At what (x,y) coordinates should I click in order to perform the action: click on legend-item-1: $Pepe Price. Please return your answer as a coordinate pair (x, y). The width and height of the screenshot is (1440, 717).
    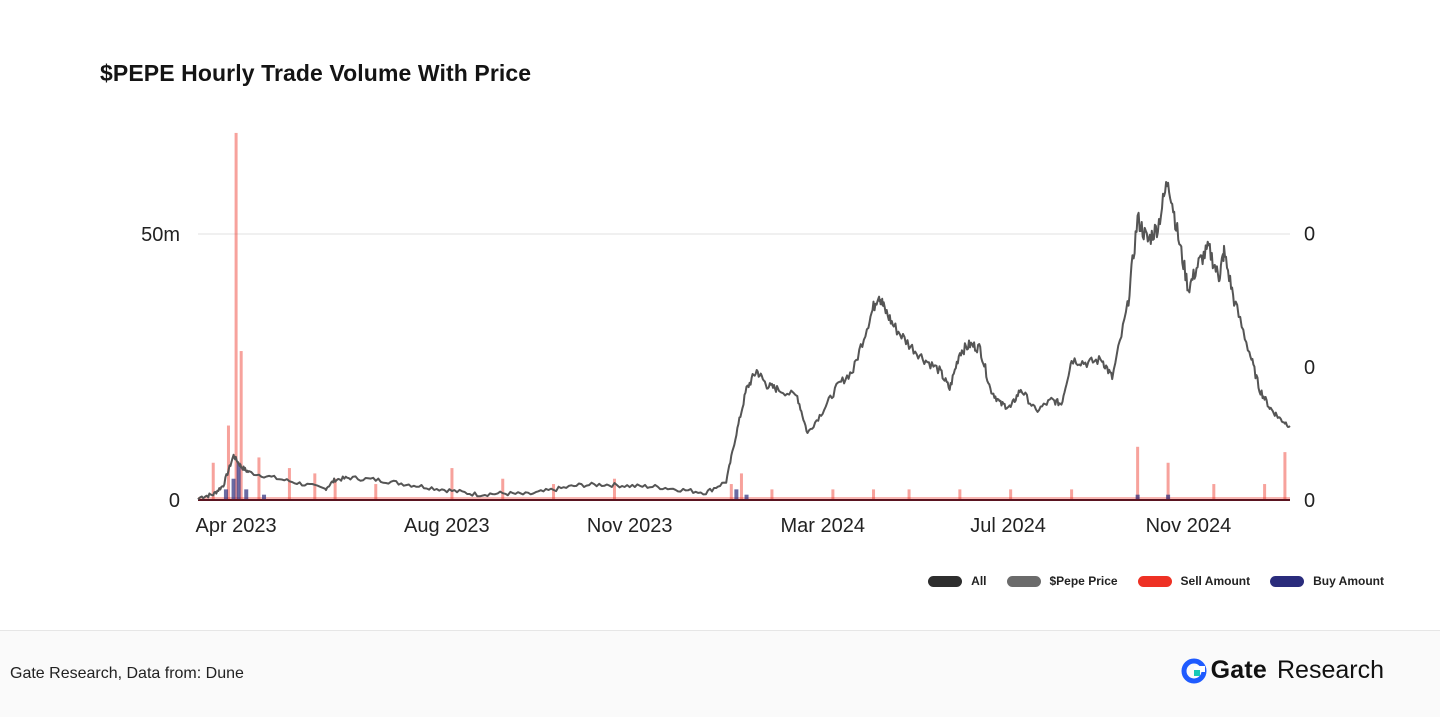
    Looking at the image, I should click on (1062, 581).